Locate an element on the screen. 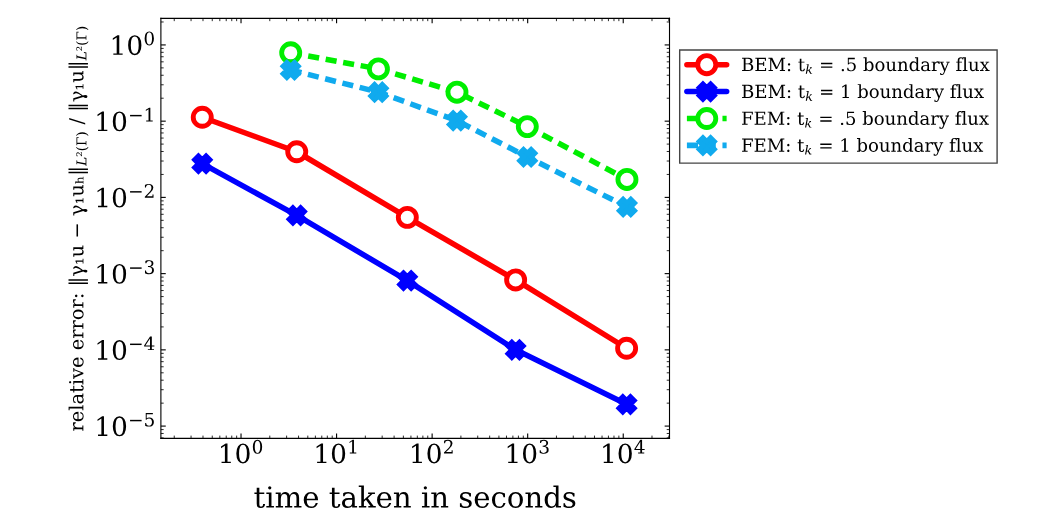  y-tick-label: 10$^{−4}$ is located at coordinates (126, 348).